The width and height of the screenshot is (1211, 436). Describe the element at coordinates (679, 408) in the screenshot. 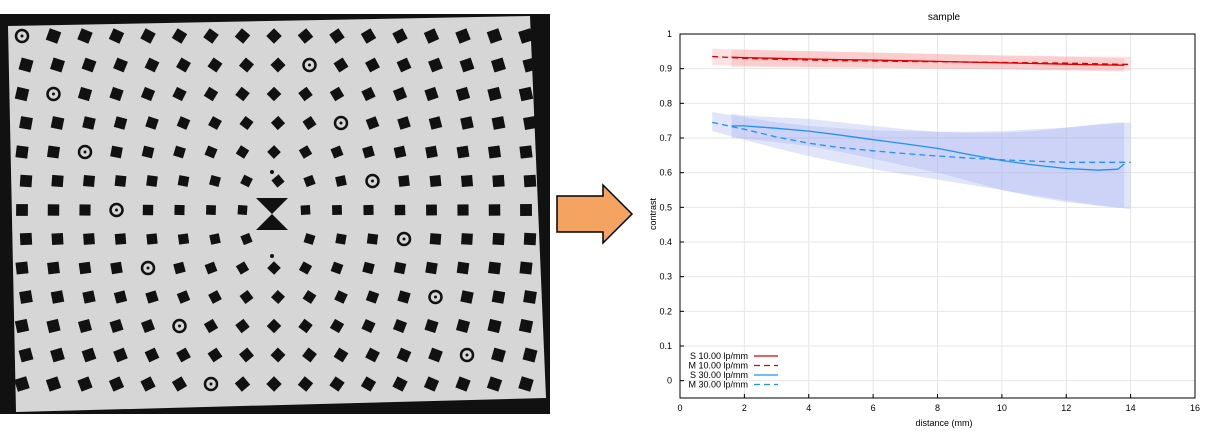

I see `x-tick-label: 0` at that location.